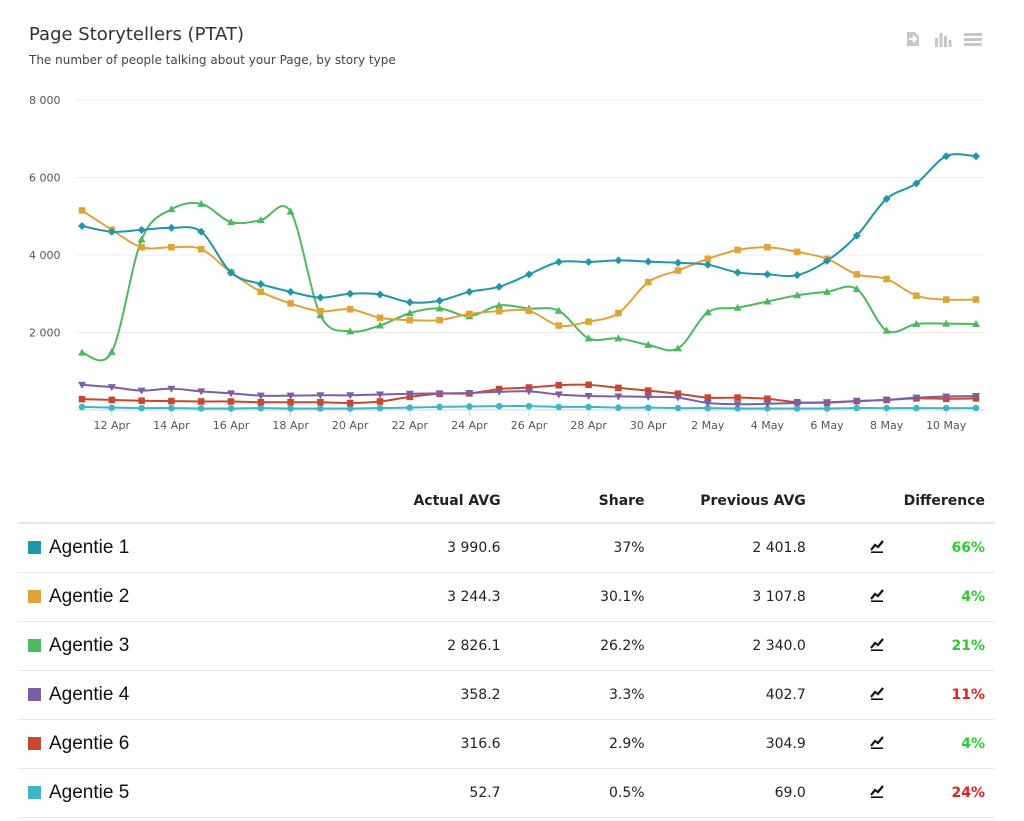 The image size is (1024, 821). Describe the element at coordinates (582, 548) in the screenshot. I see `row-share: 37%` at that location.